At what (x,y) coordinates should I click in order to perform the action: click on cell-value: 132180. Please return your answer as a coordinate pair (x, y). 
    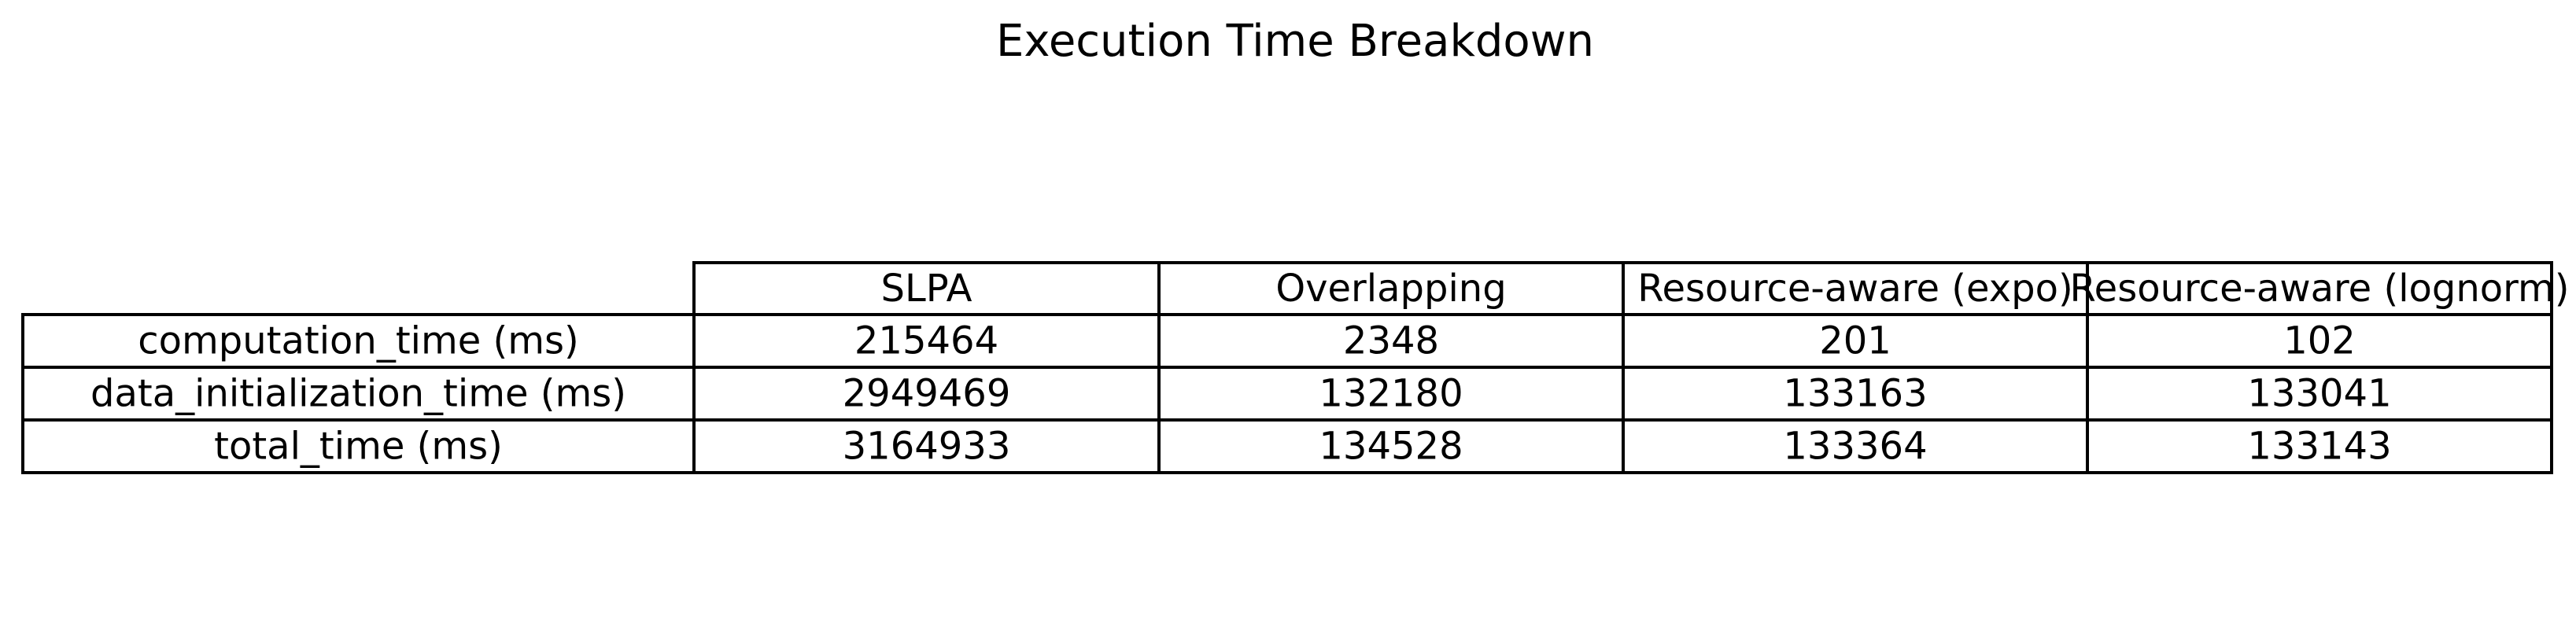
    Looking at the image, I should click on (1391, 394).